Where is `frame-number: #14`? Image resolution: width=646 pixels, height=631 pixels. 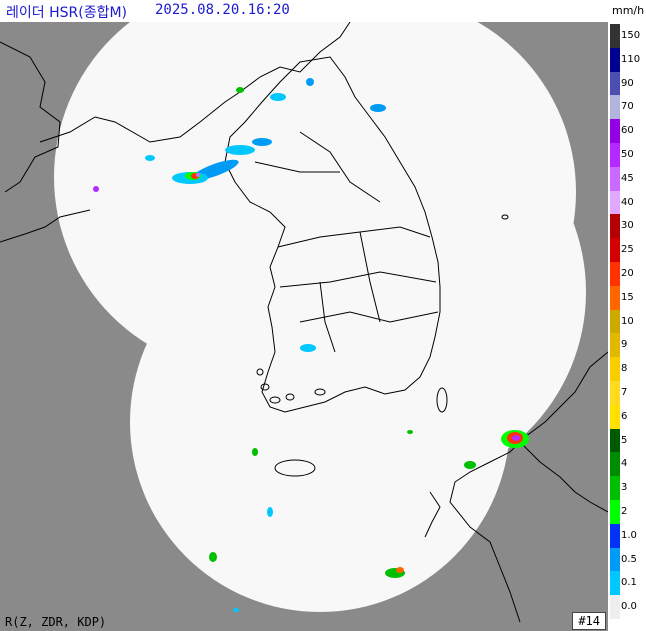 frame-number: #14 is located at coordinates (589, 621).